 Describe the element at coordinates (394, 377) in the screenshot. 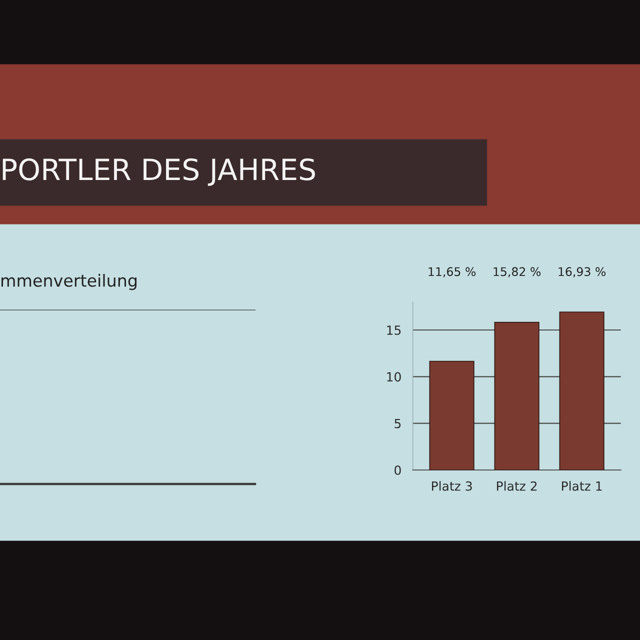

I see `y-tick-label: 10` at that location.